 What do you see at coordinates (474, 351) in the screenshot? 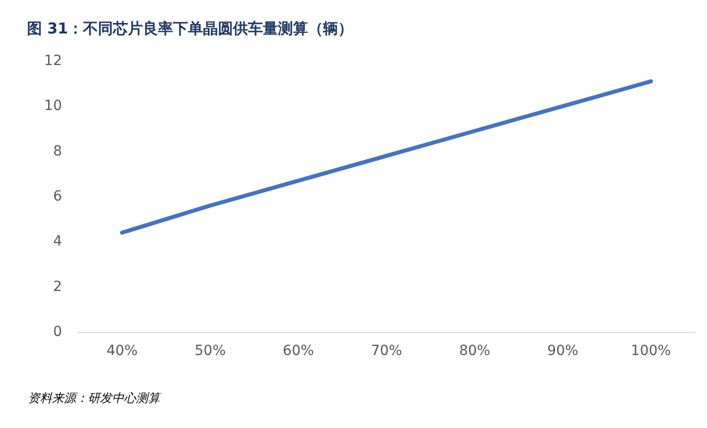
I see `x-tick-label: 80%` at bounding box center [474, 351].